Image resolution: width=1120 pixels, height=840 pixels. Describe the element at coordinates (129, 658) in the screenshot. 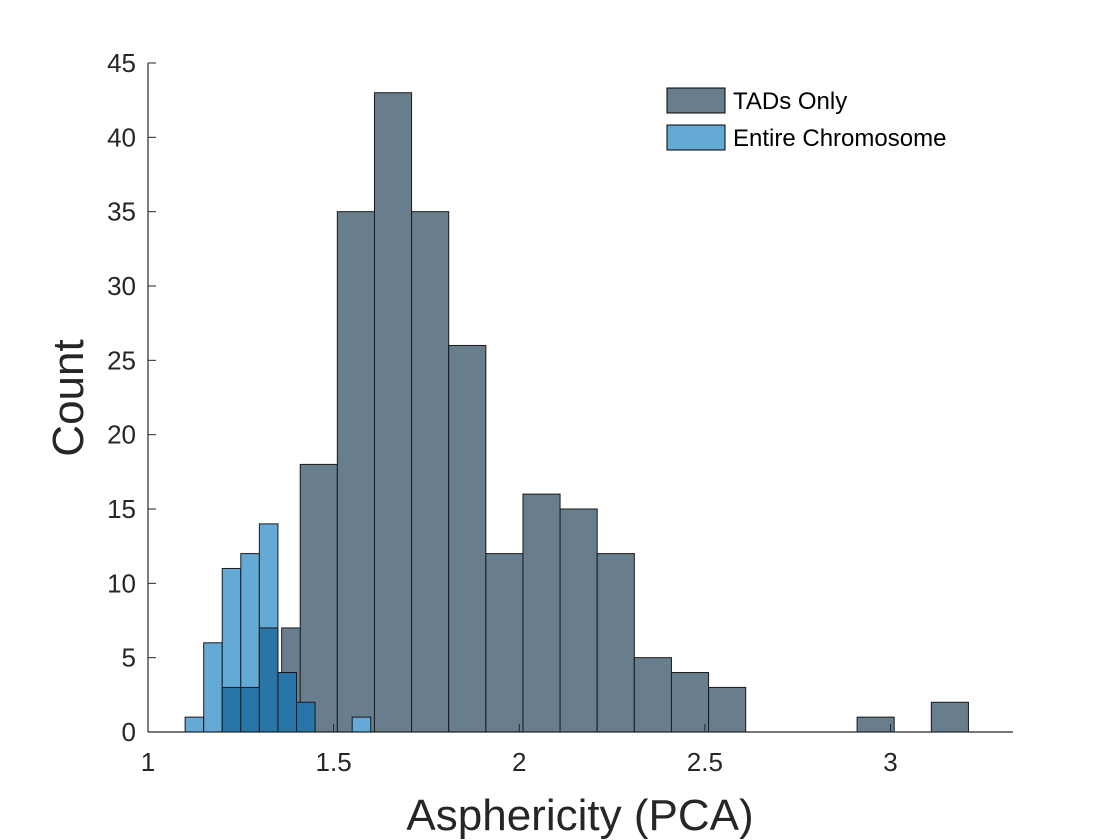

I see `y-tick-label: 5` at that location.